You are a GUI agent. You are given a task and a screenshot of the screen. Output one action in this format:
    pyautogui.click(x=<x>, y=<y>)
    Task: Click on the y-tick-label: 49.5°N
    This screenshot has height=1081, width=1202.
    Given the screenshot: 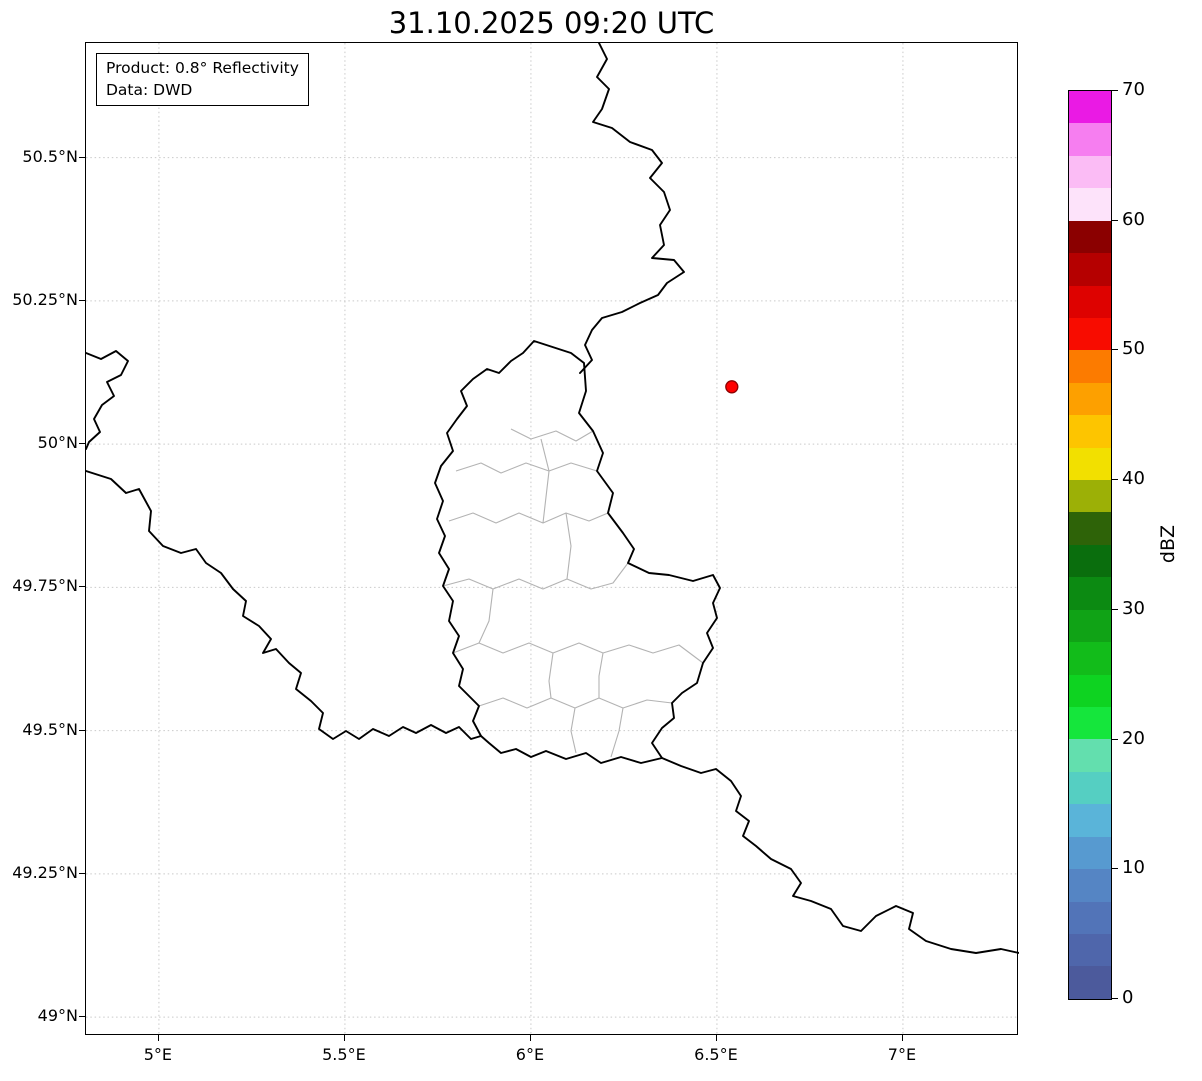 What is the action you would take?
    pyautogui.click(x=50, y=729)
    